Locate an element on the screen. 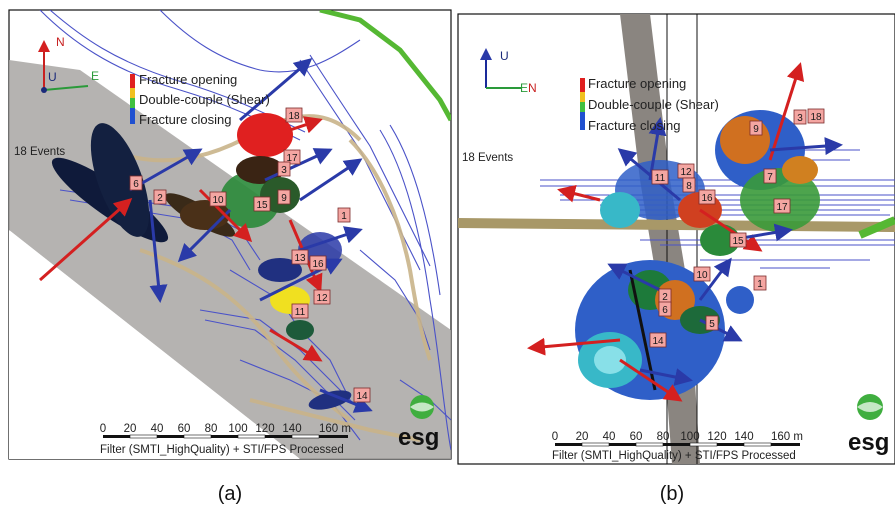  axis-triad-b: U E N is located at coordinates (508, 71).